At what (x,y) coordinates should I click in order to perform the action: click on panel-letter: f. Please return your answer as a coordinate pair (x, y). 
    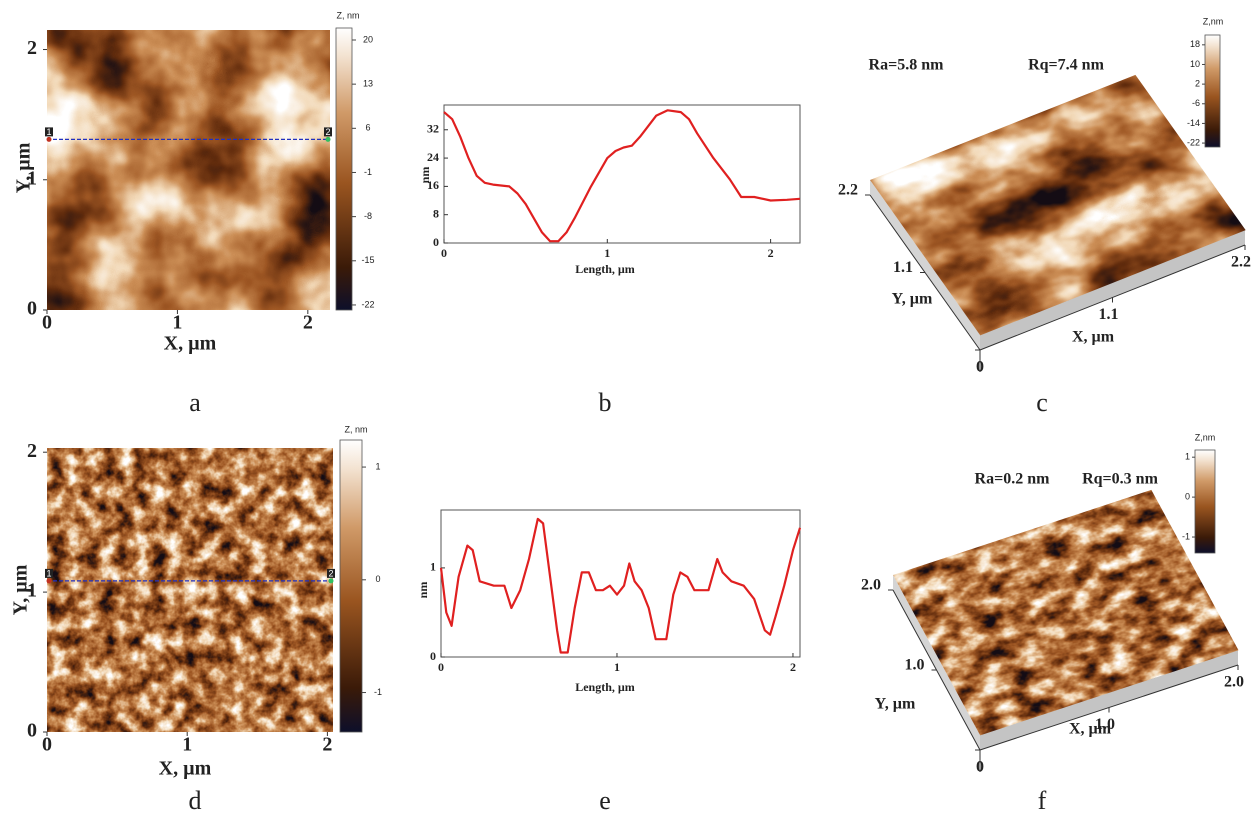
    Looking at the image, I should click on (1042, 800).